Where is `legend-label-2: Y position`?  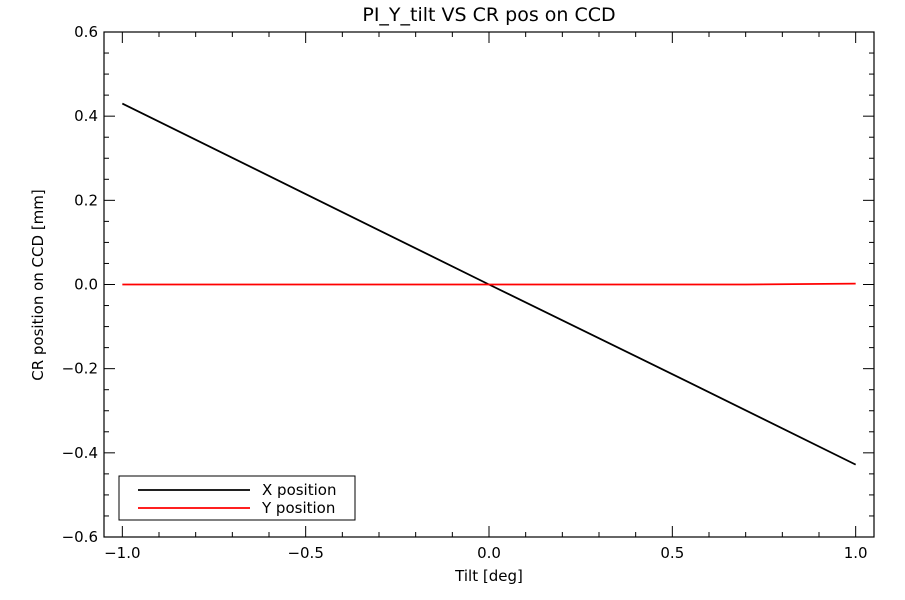 legend-label-2: Y position is located at coordinates (298, 508).